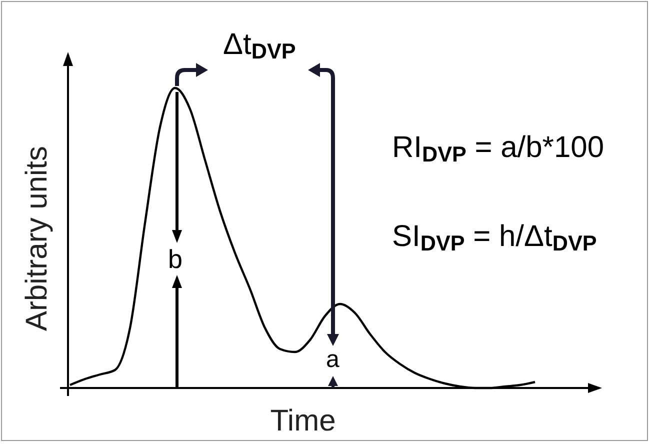 This screenshot has height=444, width=651. What do you see at coordinates (494, 238) in the screenshot?
I see `annotation: SI$_{DVP}$ = h/Δt$_{DVP}$` at bounding box center [494, 238].